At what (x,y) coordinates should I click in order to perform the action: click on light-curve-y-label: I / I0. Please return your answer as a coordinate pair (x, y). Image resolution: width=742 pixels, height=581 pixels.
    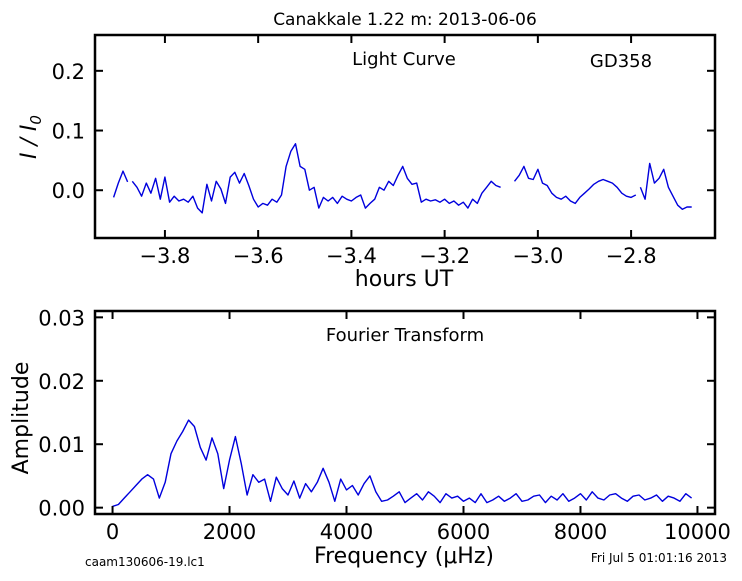
    Looking at the image, I should click on (31, 137).